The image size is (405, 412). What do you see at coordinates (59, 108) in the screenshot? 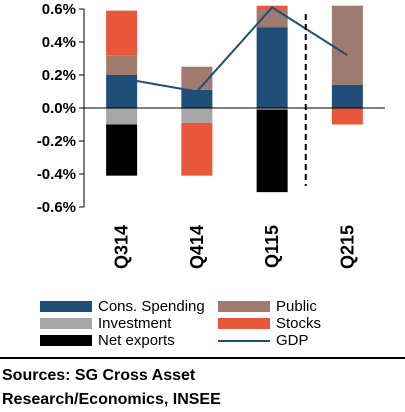
I see `y-tick-label: 0.0%` at bounding box center [59, 108].